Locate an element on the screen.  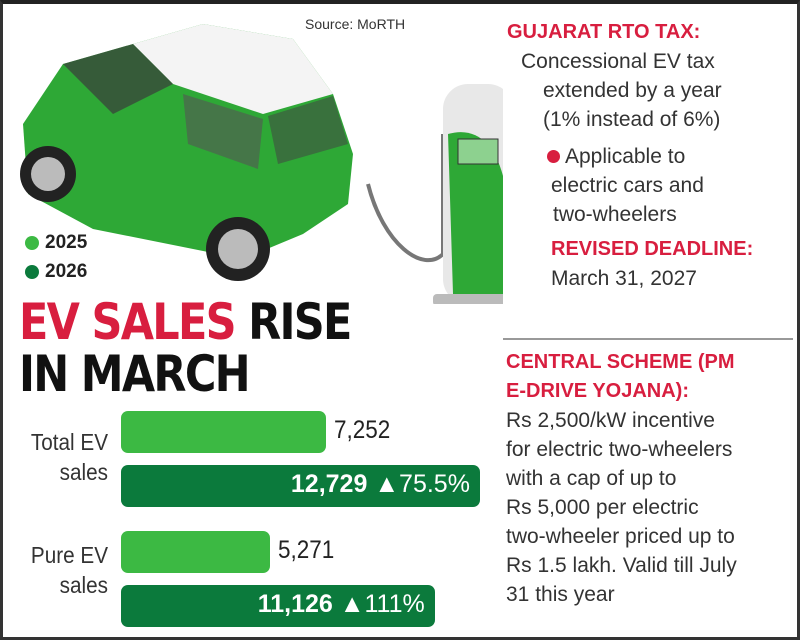
value-label-total-2025: 7,252 is located at coordinates (361, 430).